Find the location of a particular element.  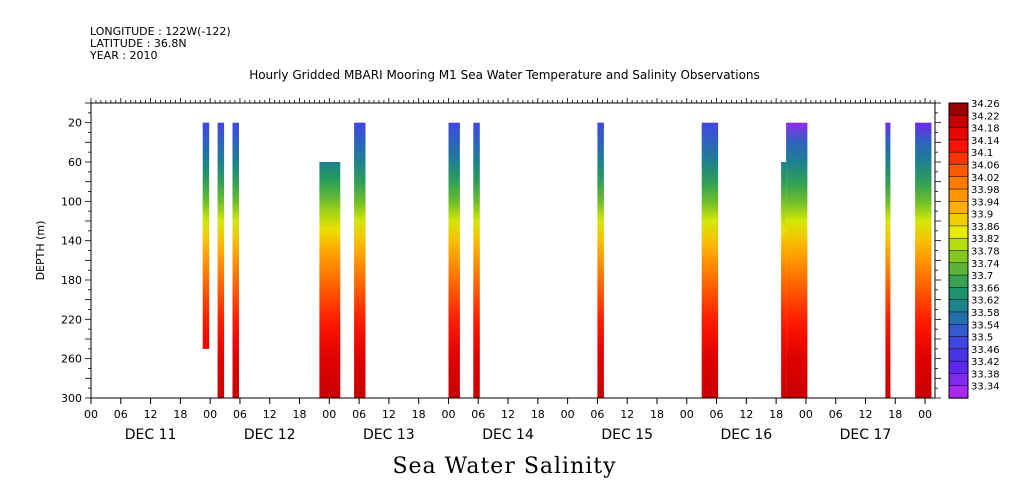

y-tick-label: 140 is located at coordinates (71, 241).